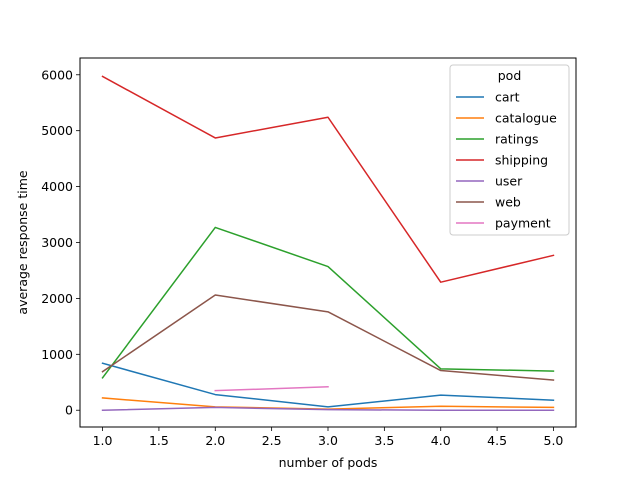  I want to click on x-tick-label: 2.5, so click(272, 440).